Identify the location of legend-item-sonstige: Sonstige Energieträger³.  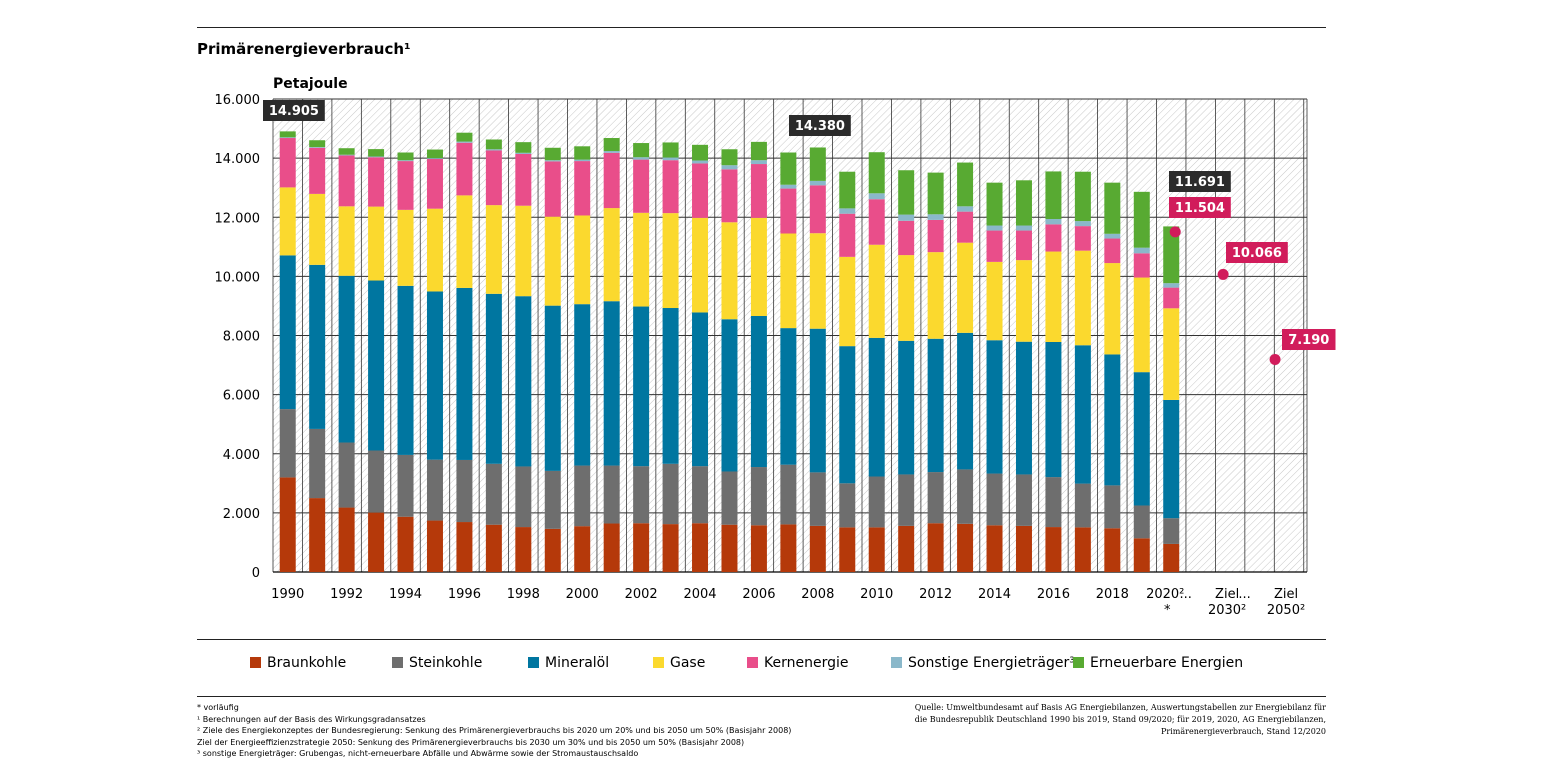
(983, 663).